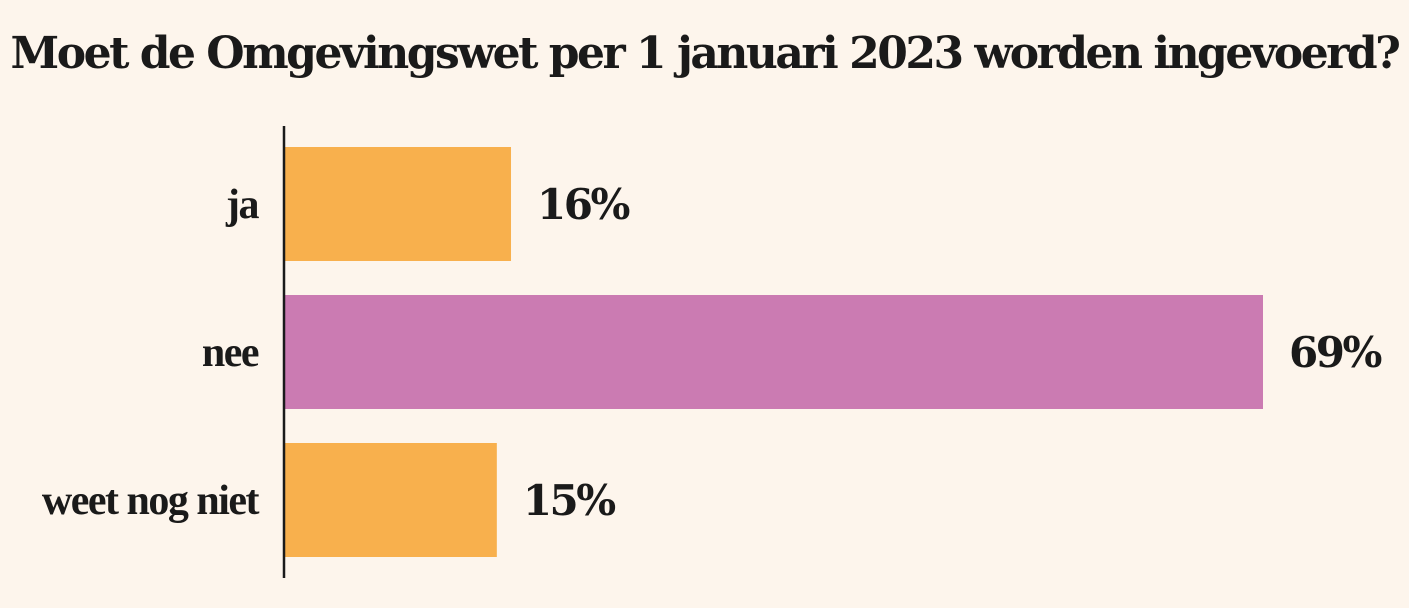 This screenshot has width=1409, height=608. Describe the element at coordinates (1335, 352) in the screenshot. I see `value-label-nee: 69%` at that location.